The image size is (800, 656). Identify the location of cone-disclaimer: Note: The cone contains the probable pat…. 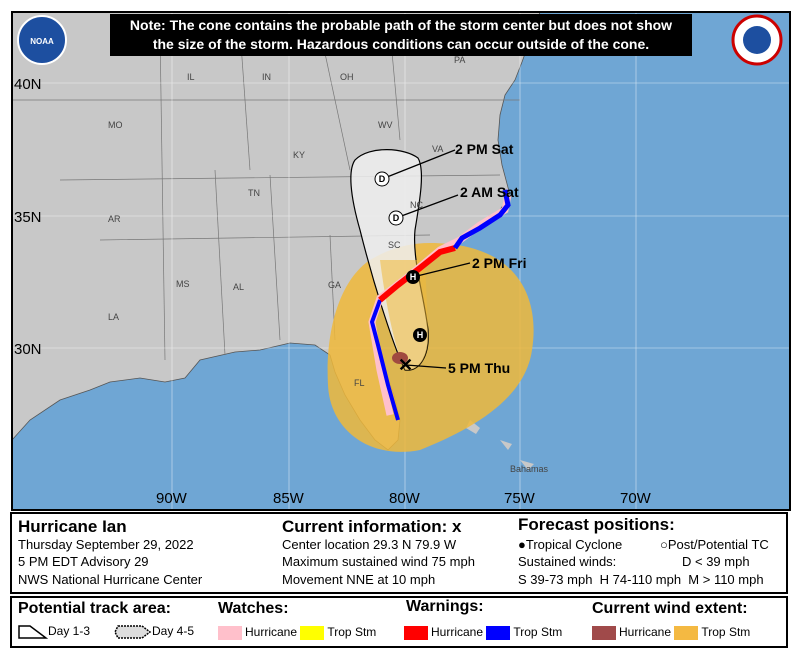
(401, 35).